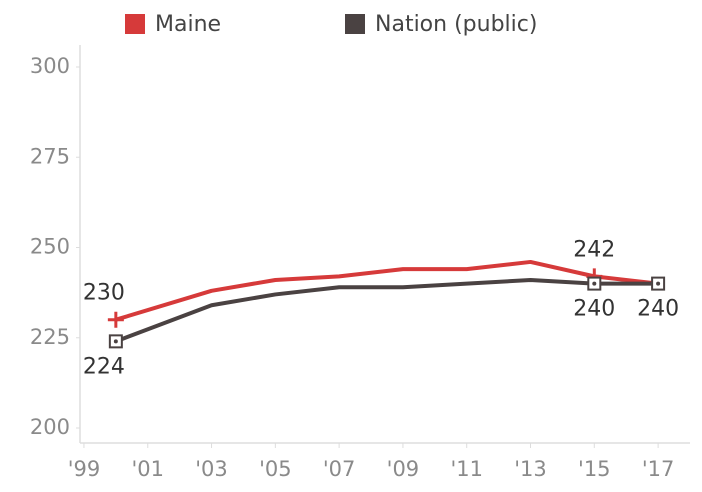  I want to click on y-tick-label: 275, so click(50, 156).